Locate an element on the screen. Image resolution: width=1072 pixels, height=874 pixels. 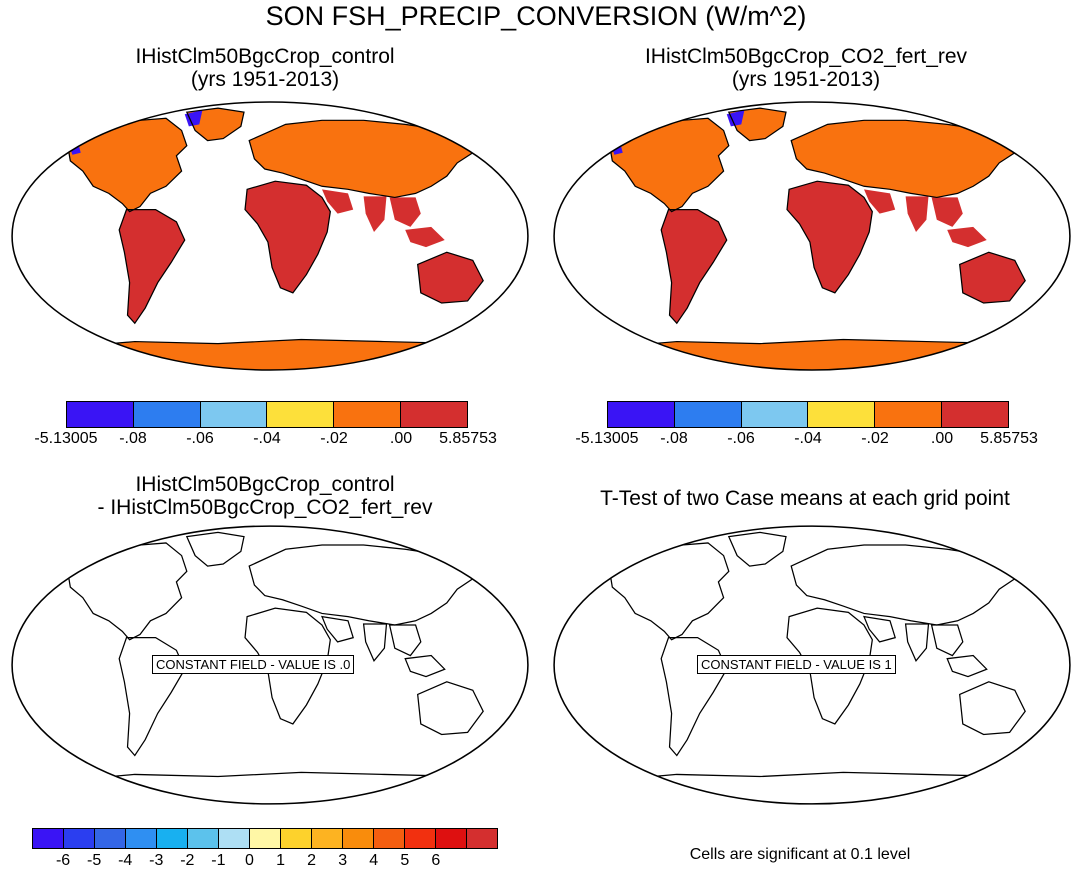
cbar-c-tick-label: 5 is located at coordinates (405, 860).